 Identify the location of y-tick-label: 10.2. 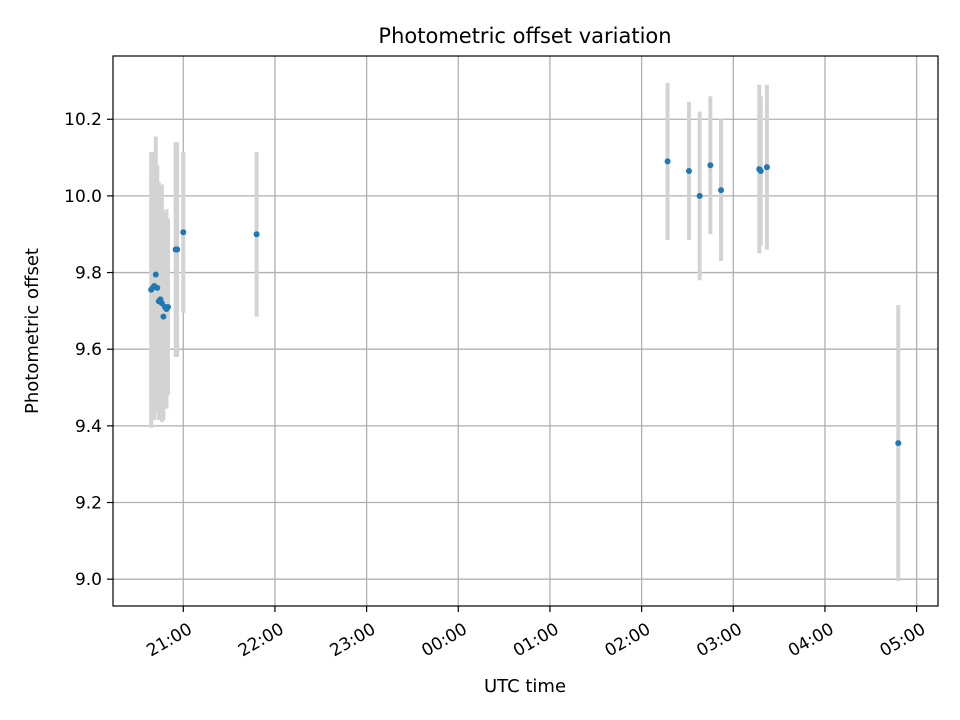
(83, 120).